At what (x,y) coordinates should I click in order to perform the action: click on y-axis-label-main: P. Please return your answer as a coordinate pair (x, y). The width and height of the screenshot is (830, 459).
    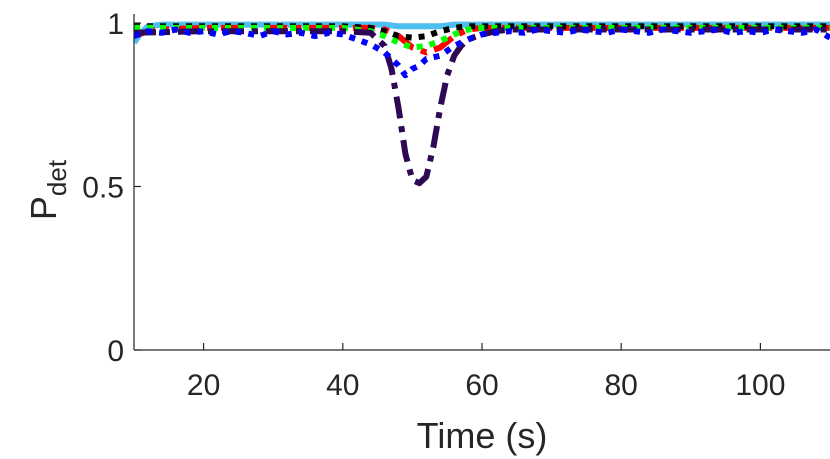
    Looking at the image, I should click on (43, 208).